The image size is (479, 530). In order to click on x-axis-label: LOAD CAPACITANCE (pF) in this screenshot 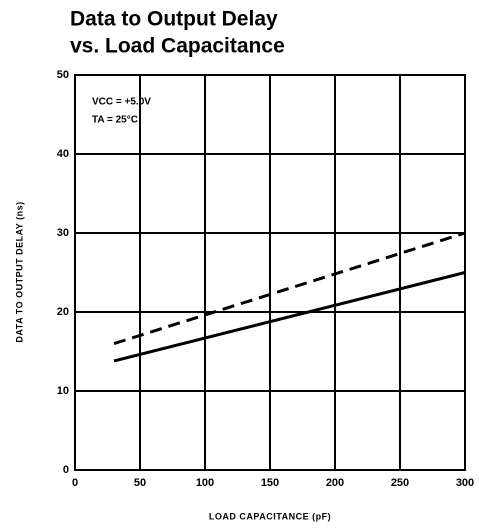, I will do `click(270, 516)`.